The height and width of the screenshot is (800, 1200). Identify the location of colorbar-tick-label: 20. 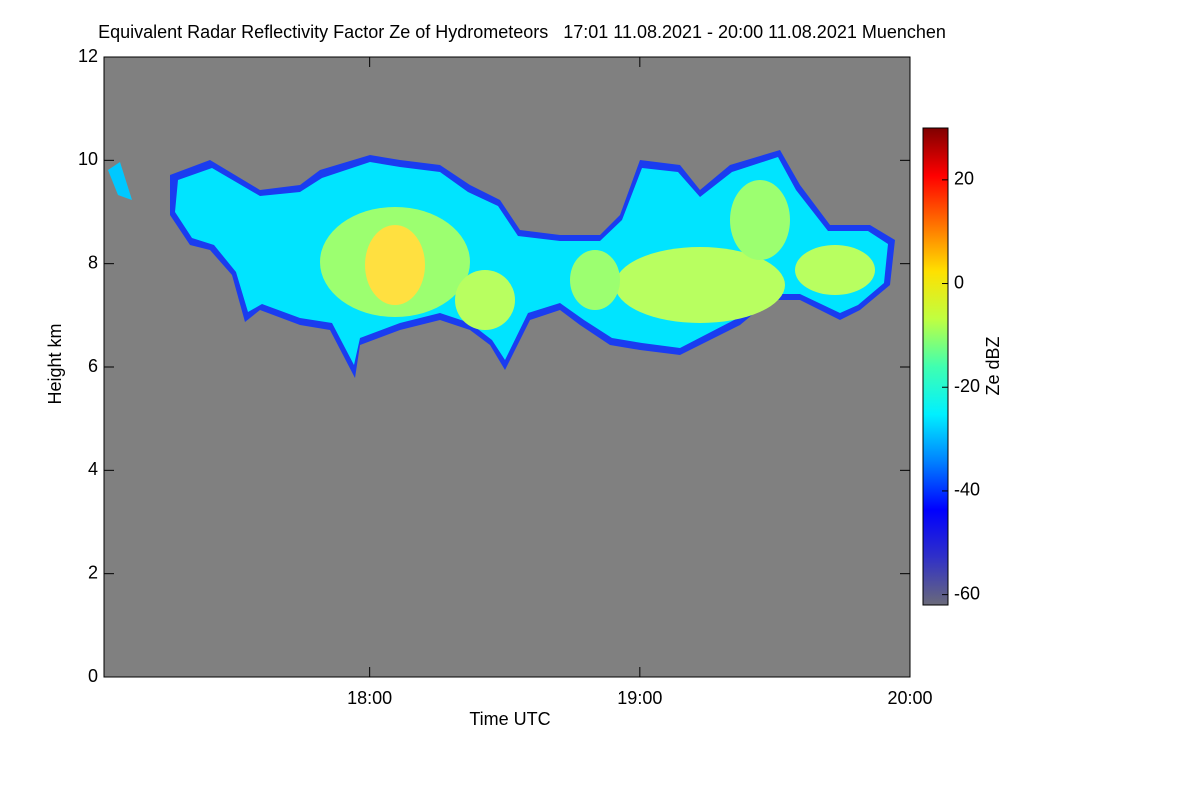
(964, 179).